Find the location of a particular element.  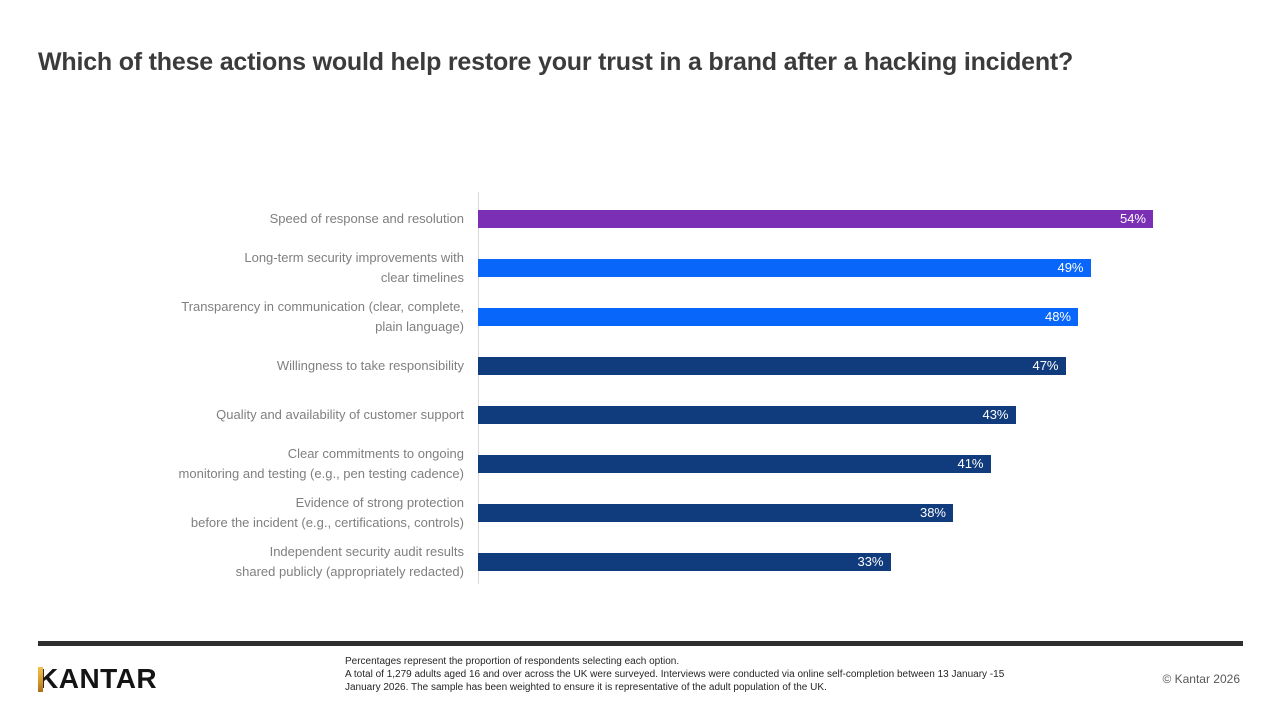

bar-track: 41% is located at coordinates (853, 463).